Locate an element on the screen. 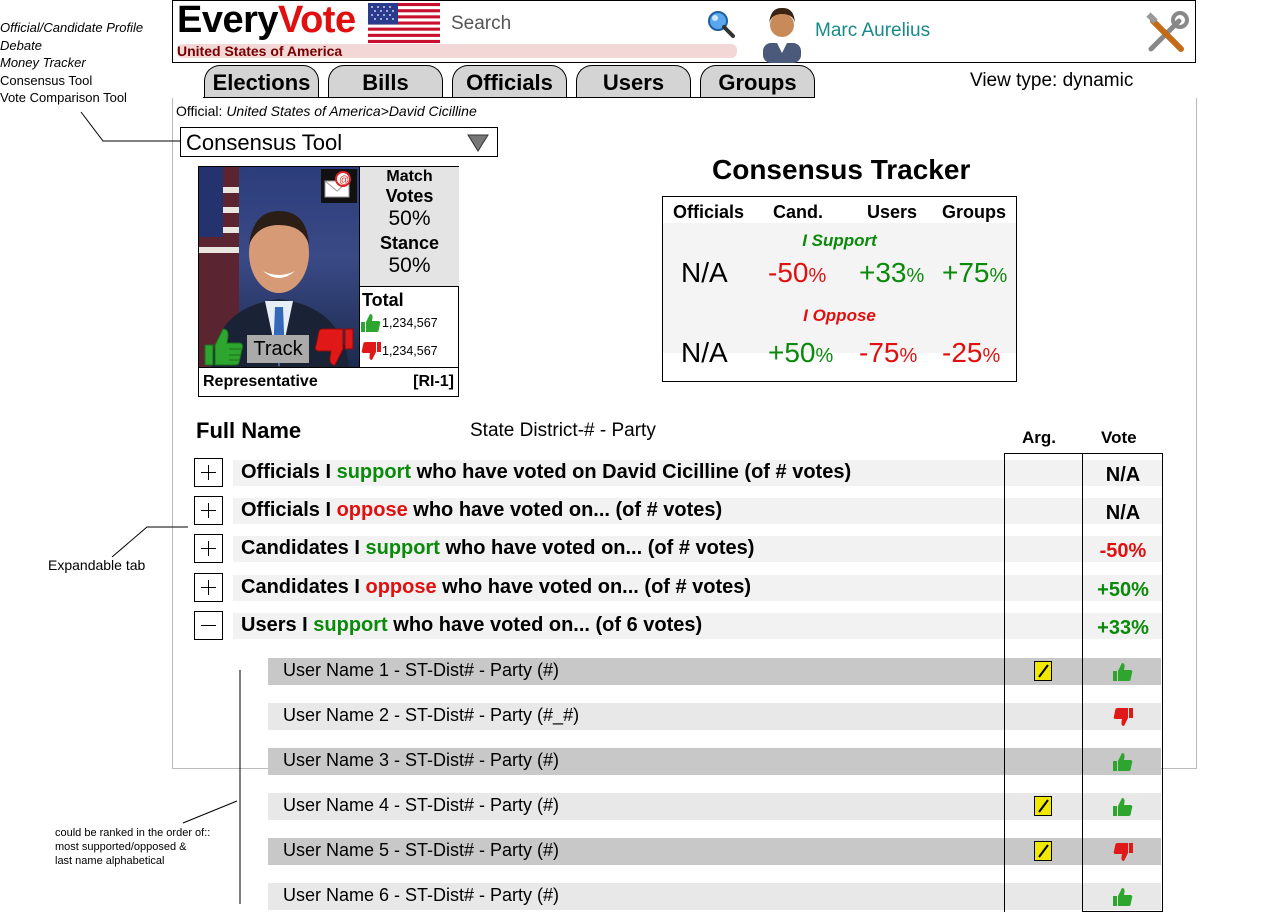 This screenshot has height=912, width=1261. arg-column is located at coordinates (1043, 682).